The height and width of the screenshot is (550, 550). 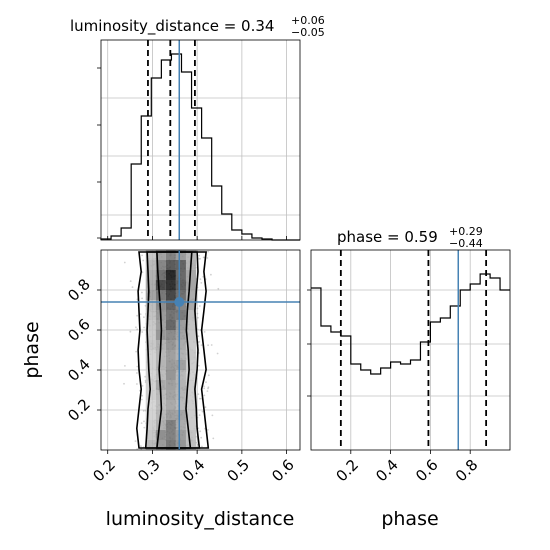 I want to click on joint-x-ticks: 0.2 0.3 0.4 0.5 0.6, so click(x=193, y=468).